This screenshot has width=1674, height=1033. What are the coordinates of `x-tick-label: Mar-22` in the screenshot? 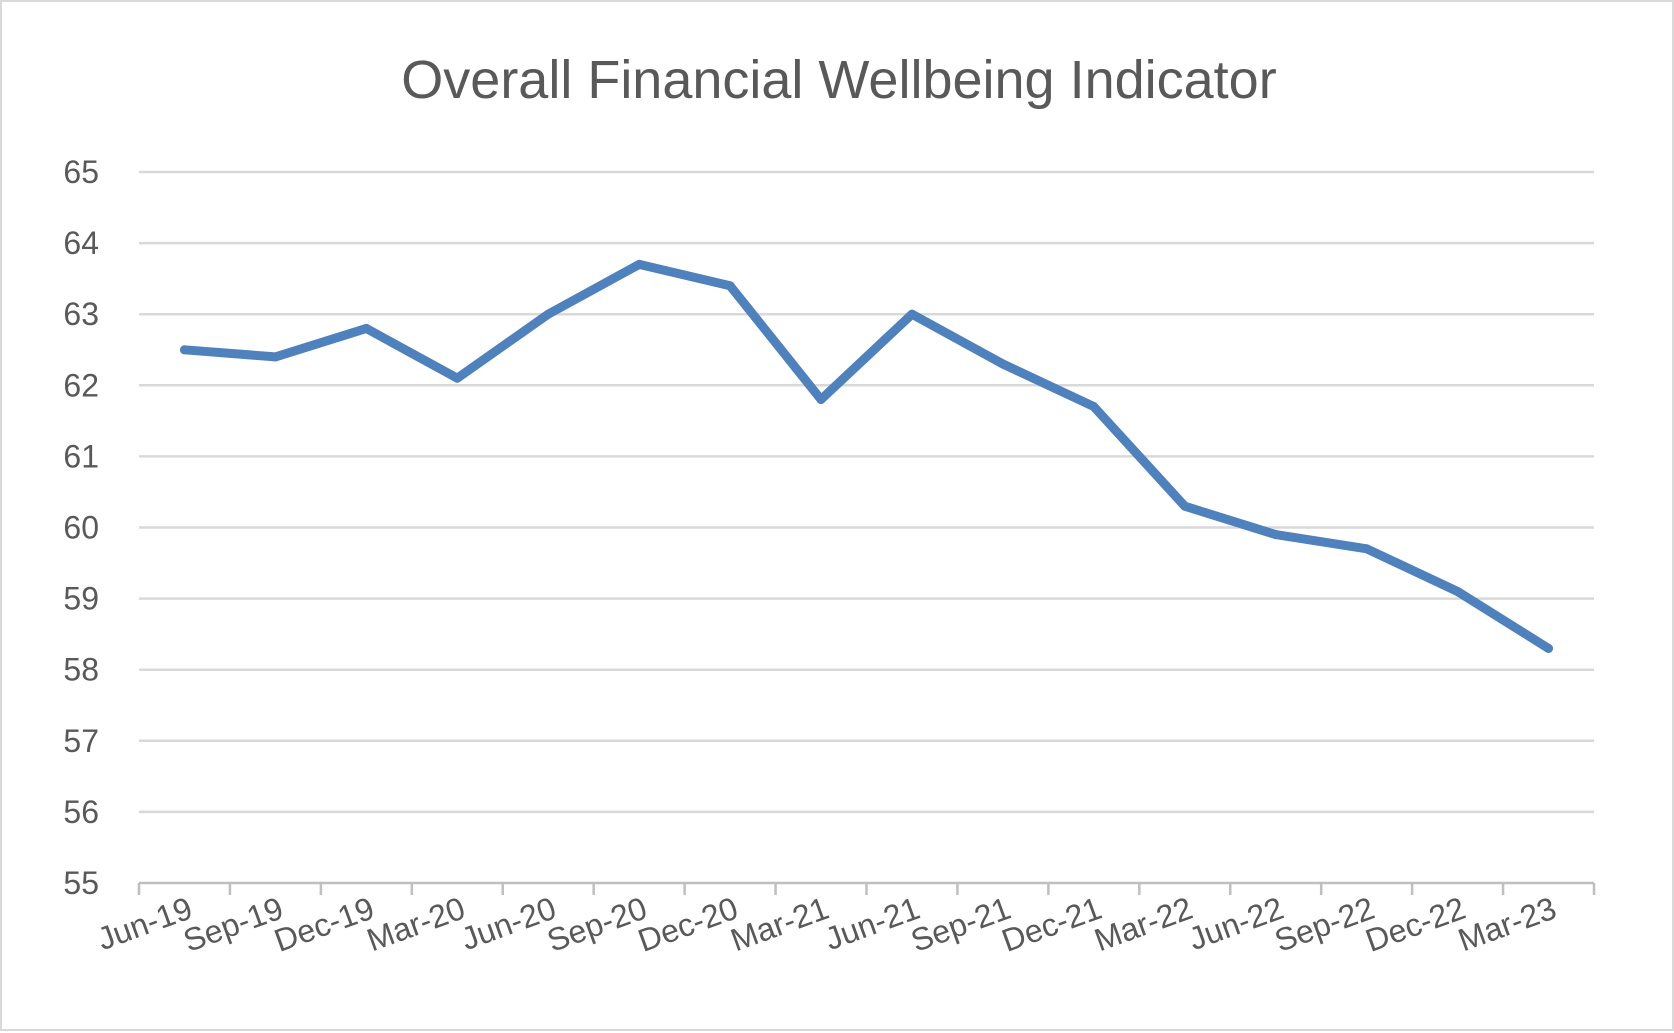 It's located at (1144, 924).